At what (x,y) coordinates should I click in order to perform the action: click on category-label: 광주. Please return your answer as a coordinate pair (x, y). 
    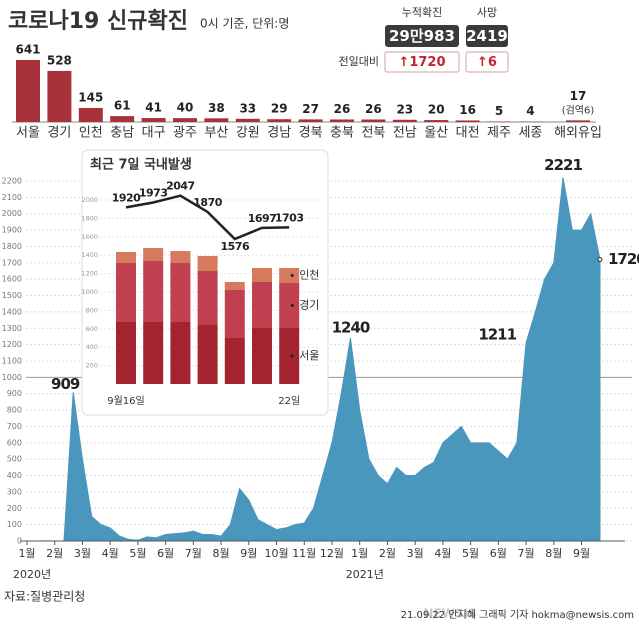
    Looking at the image, I should click on (185, 133).